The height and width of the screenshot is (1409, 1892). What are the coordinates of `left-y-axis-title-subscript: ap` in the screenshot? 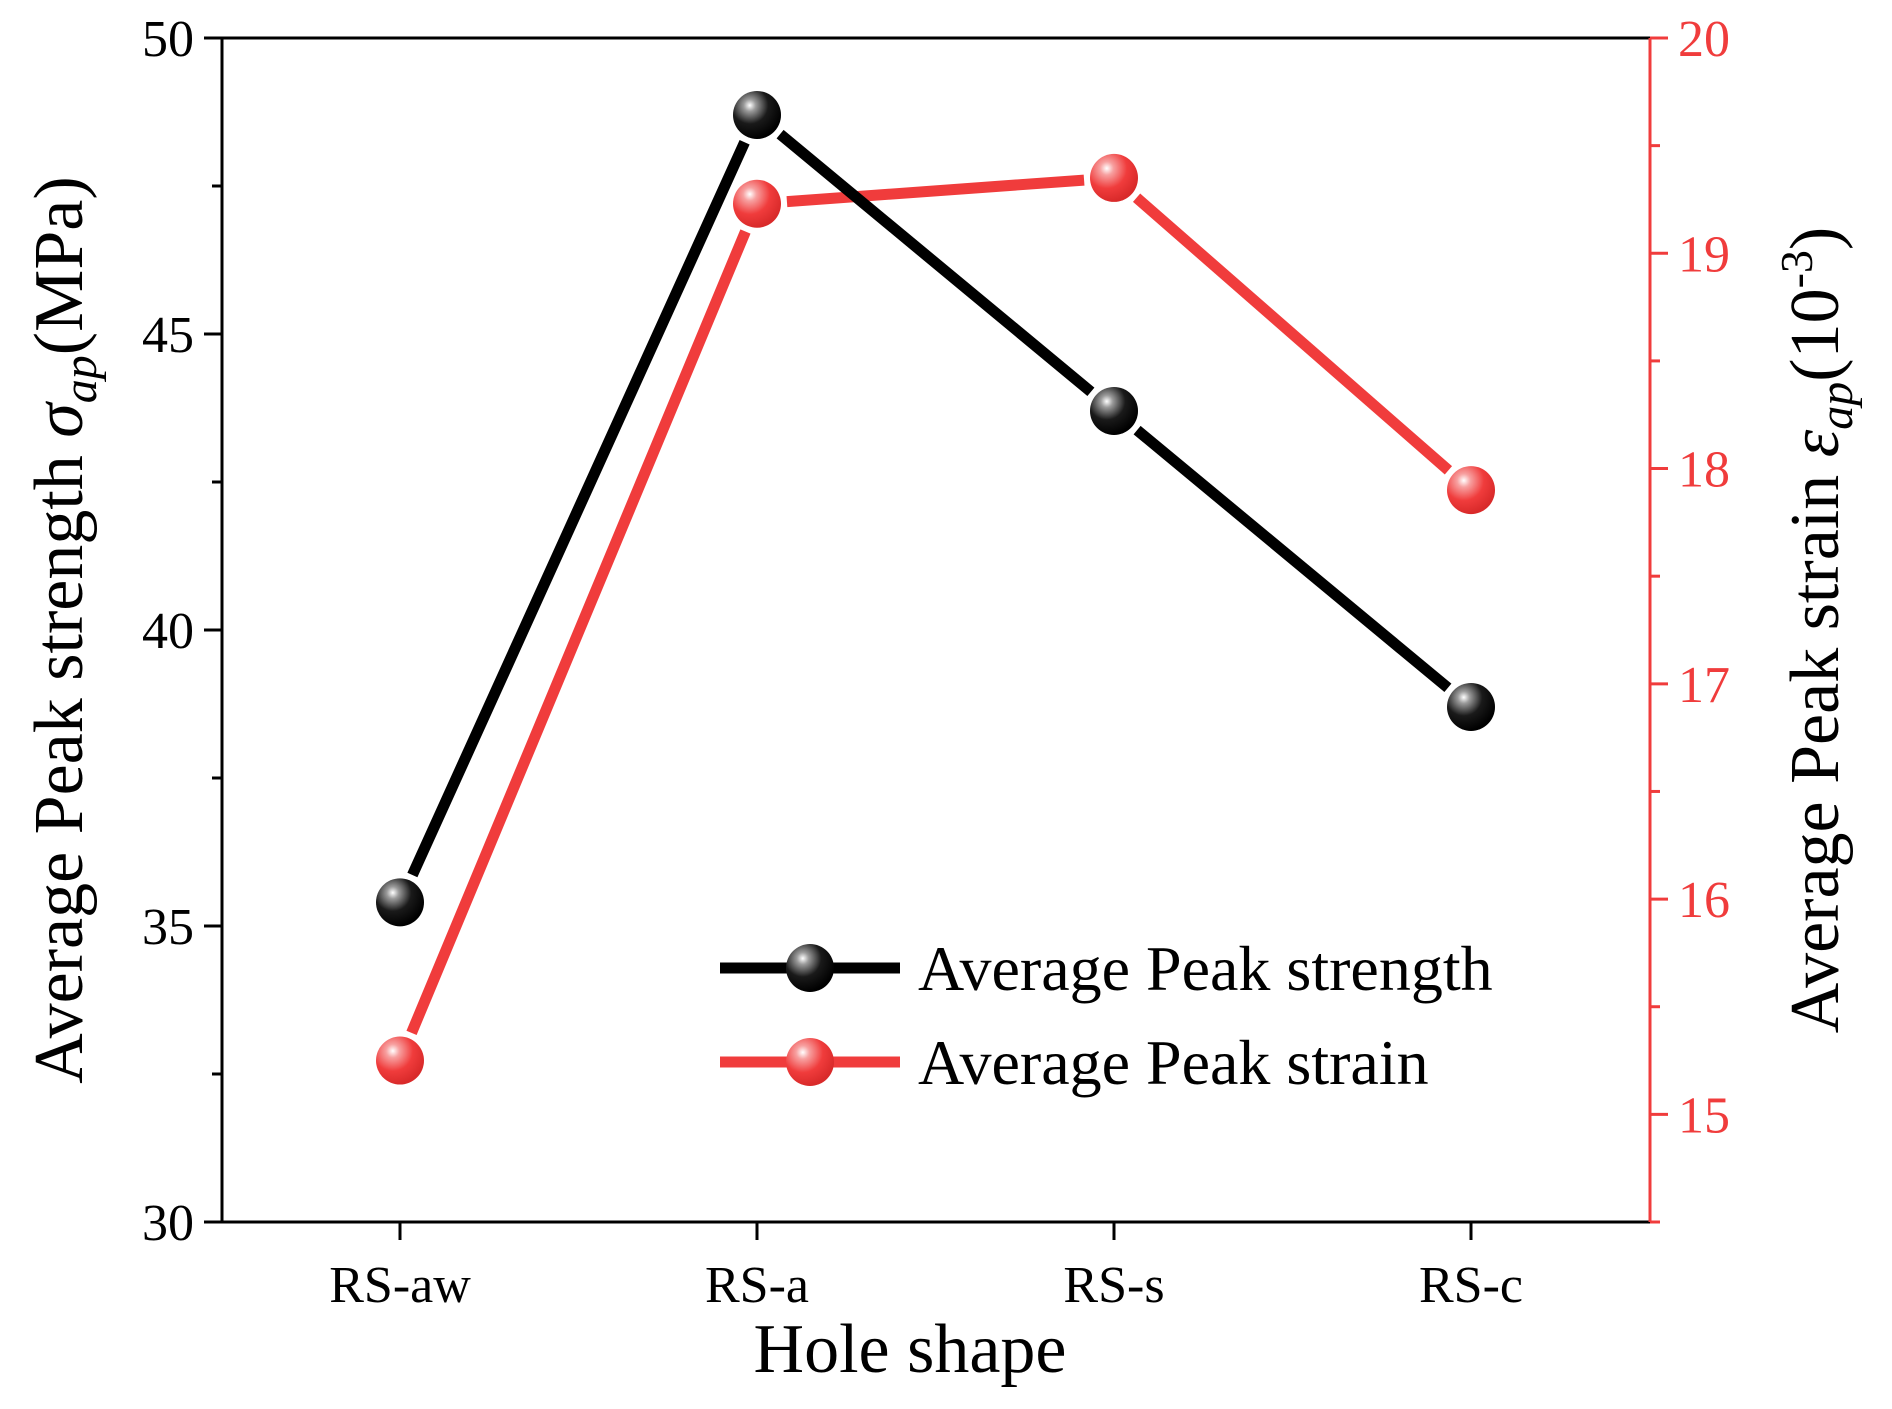 It's located at (80, 379).